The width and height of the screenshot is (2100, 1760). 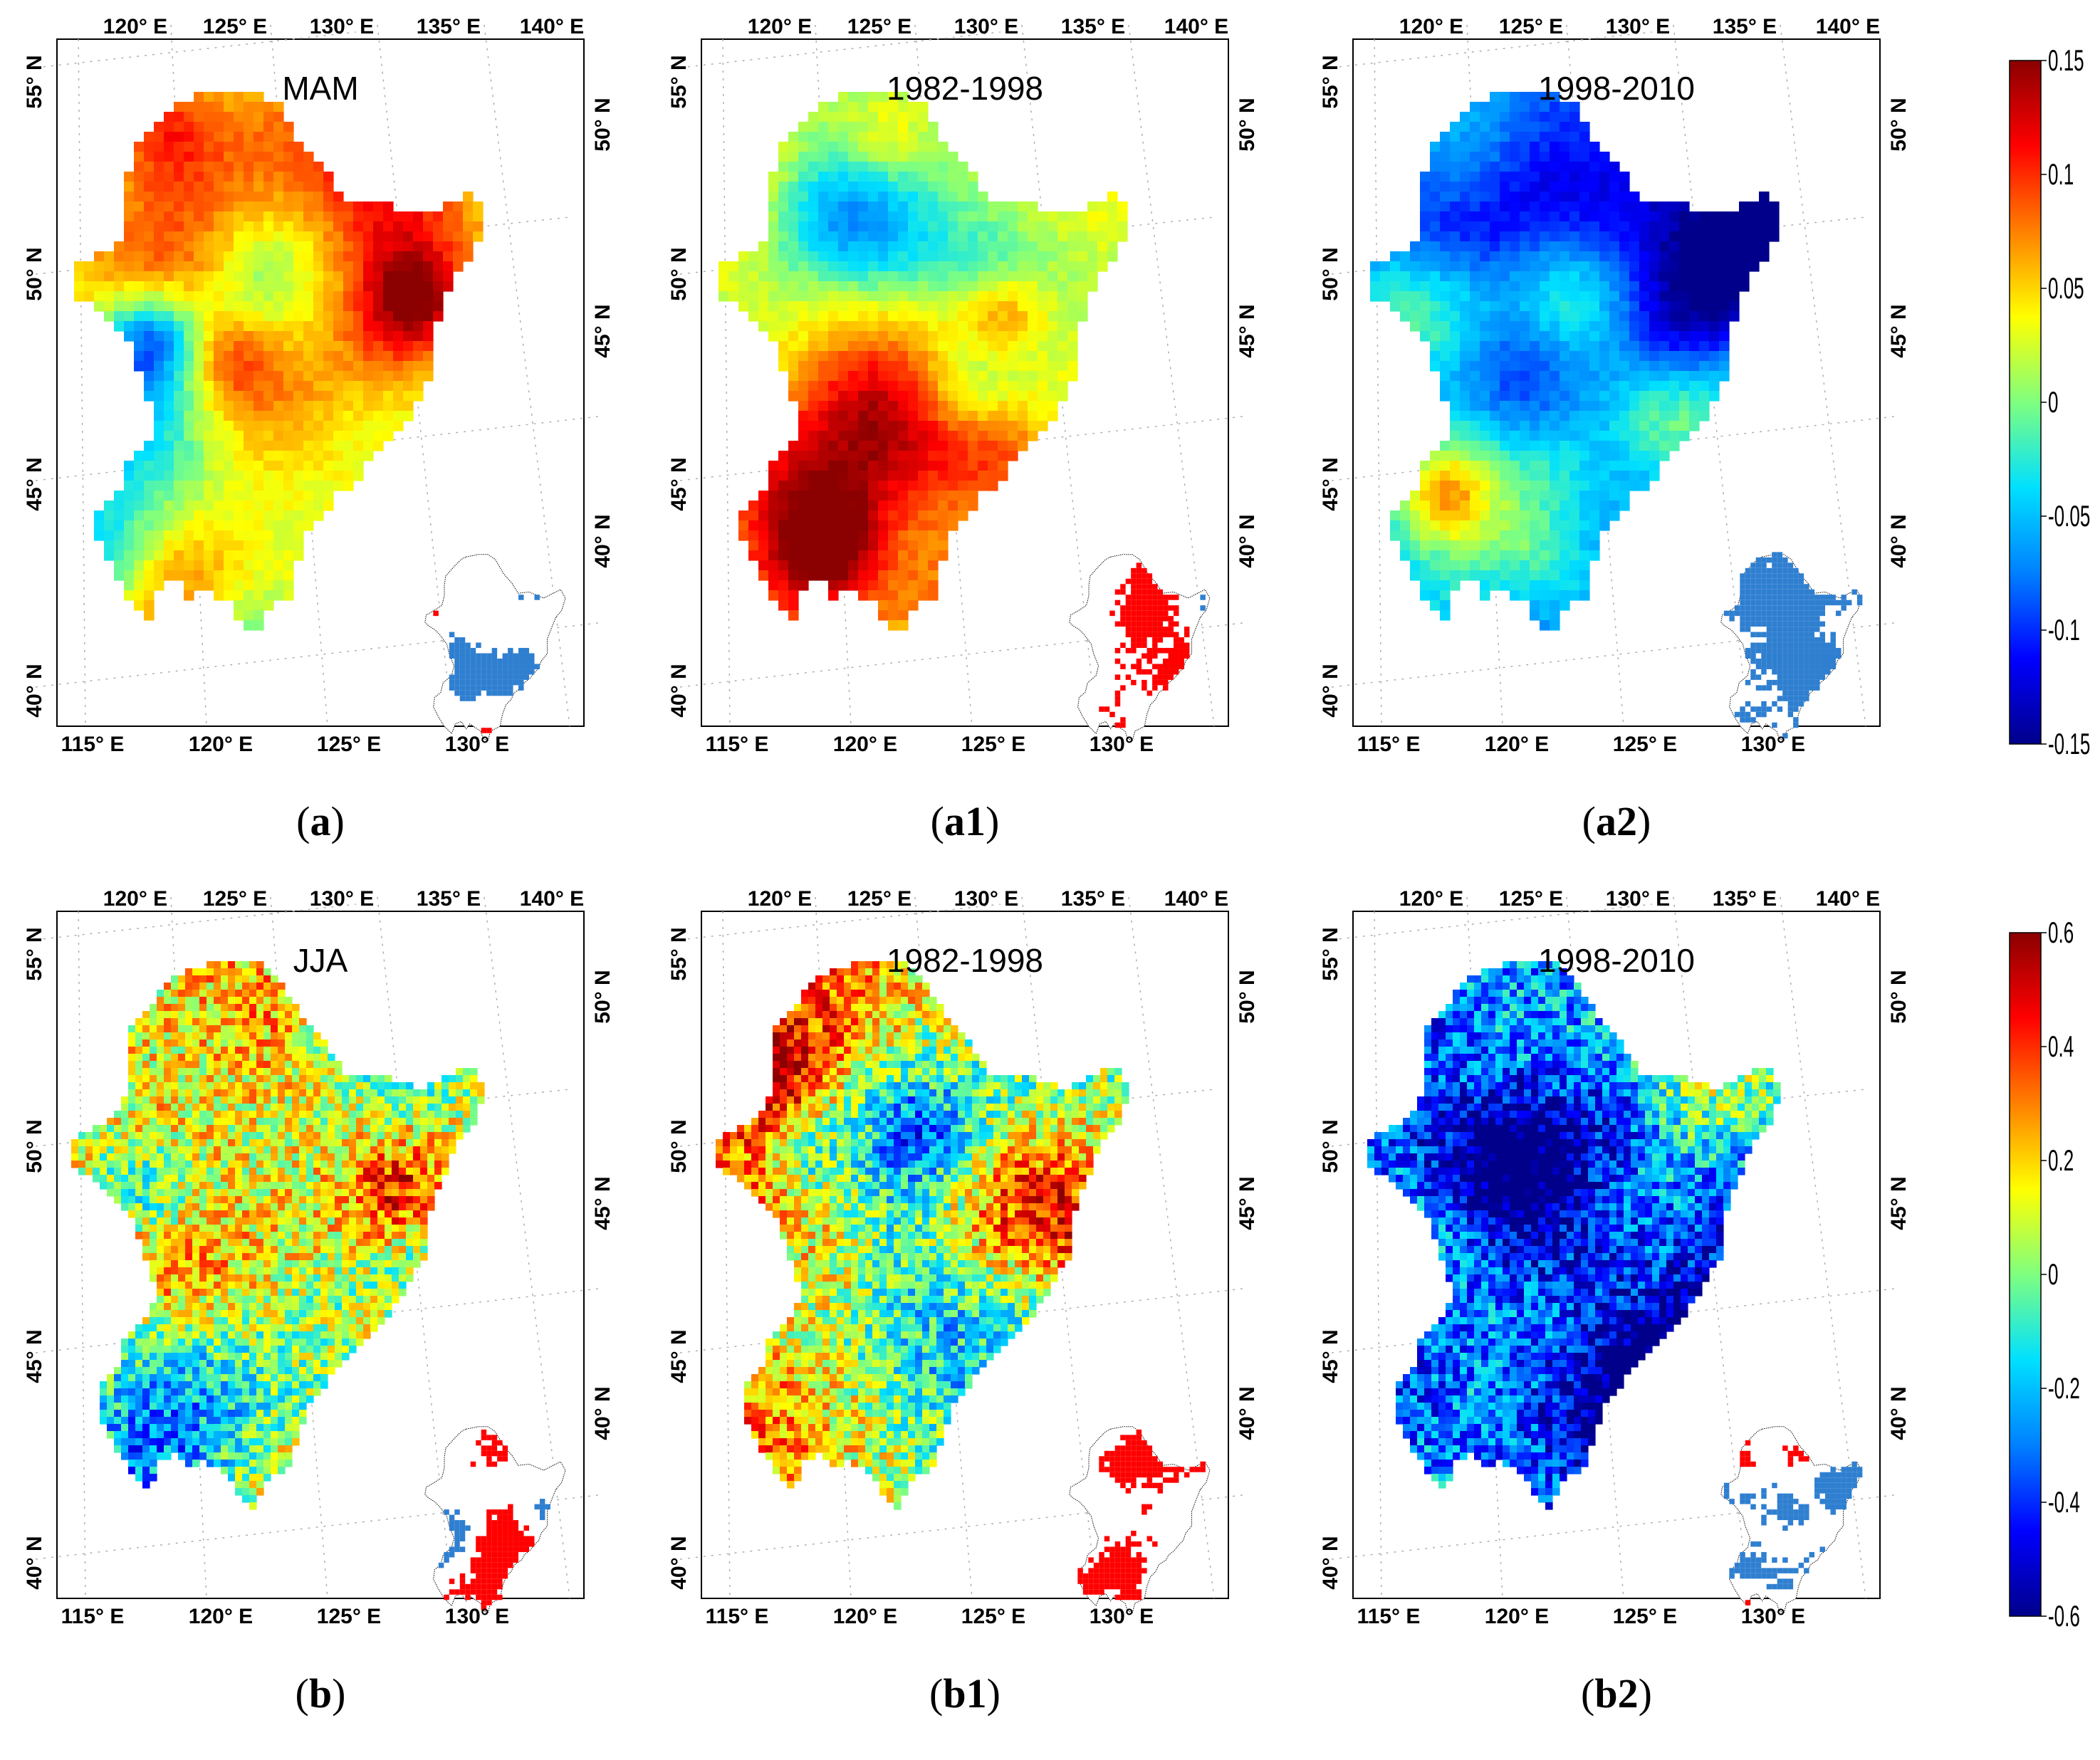 I want to click on colorbar-tick-label: 0.2, so click(x=2061, y=1161).